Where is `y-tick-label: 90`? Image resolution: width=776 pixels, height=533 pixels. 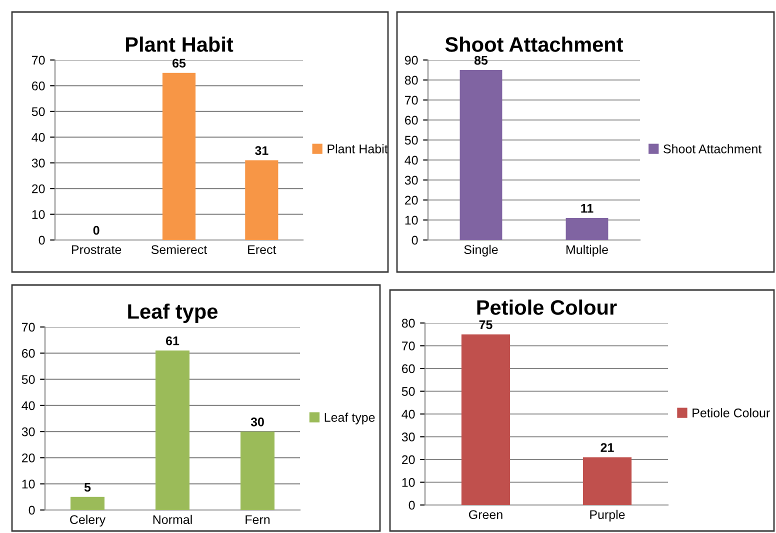
y-tick-label: 90 is located at coordinates (411, 60).